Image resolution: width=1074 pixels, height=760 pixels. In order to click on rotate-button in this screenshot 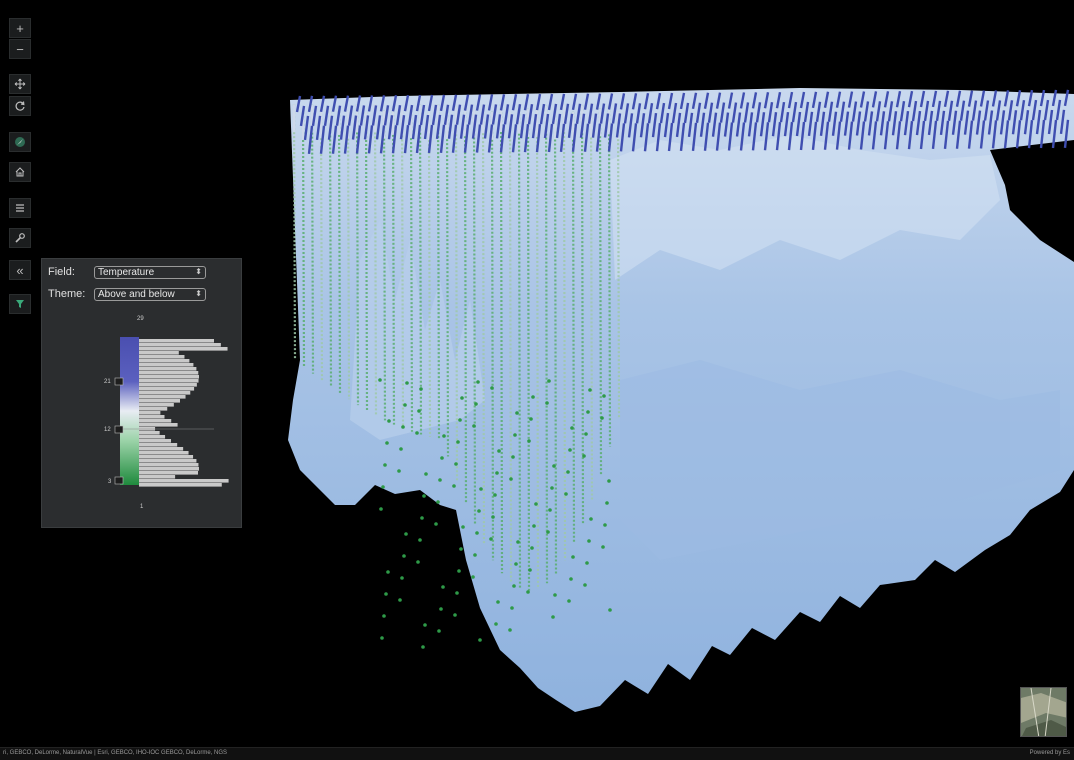, I will do `click(20, 106)`.